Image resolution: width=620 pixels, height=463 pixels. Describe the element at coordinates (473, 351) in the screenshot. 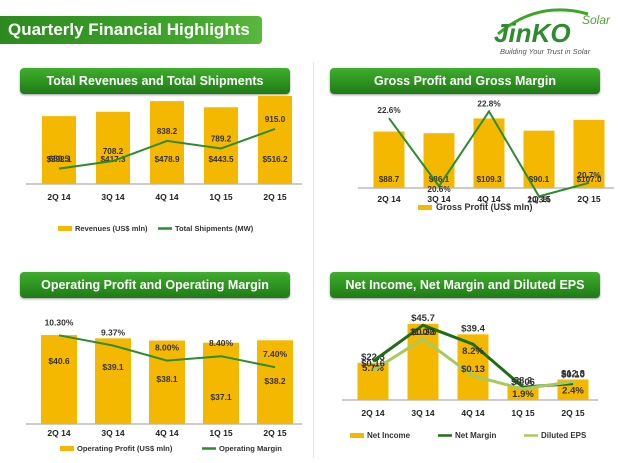

I see `line-value-label: 8.2%` at that location.